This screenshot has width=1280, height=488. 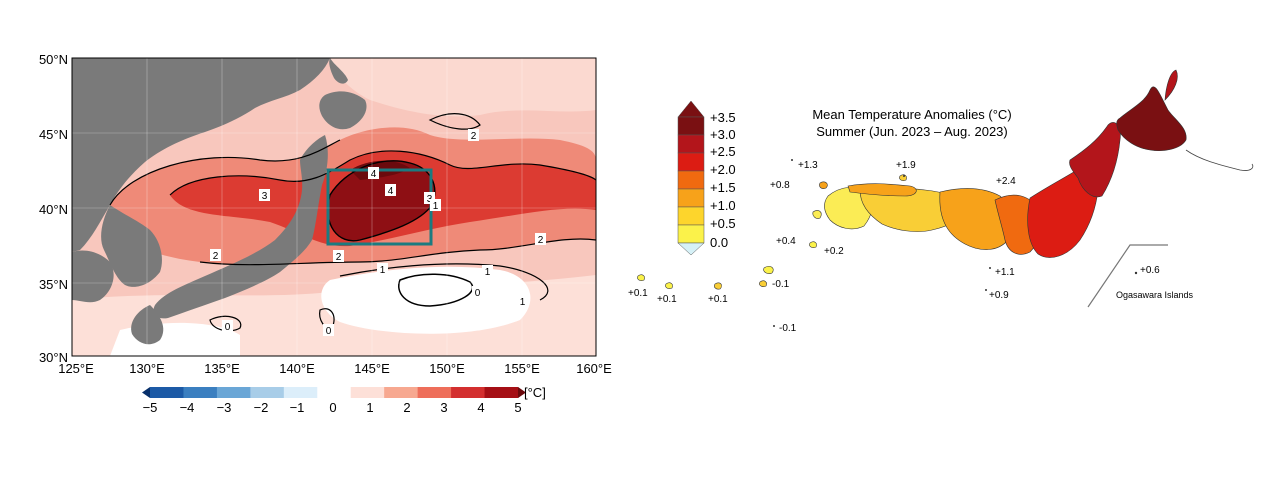 I want to click on lon-label: 150°E, so click(x=447, y=368).